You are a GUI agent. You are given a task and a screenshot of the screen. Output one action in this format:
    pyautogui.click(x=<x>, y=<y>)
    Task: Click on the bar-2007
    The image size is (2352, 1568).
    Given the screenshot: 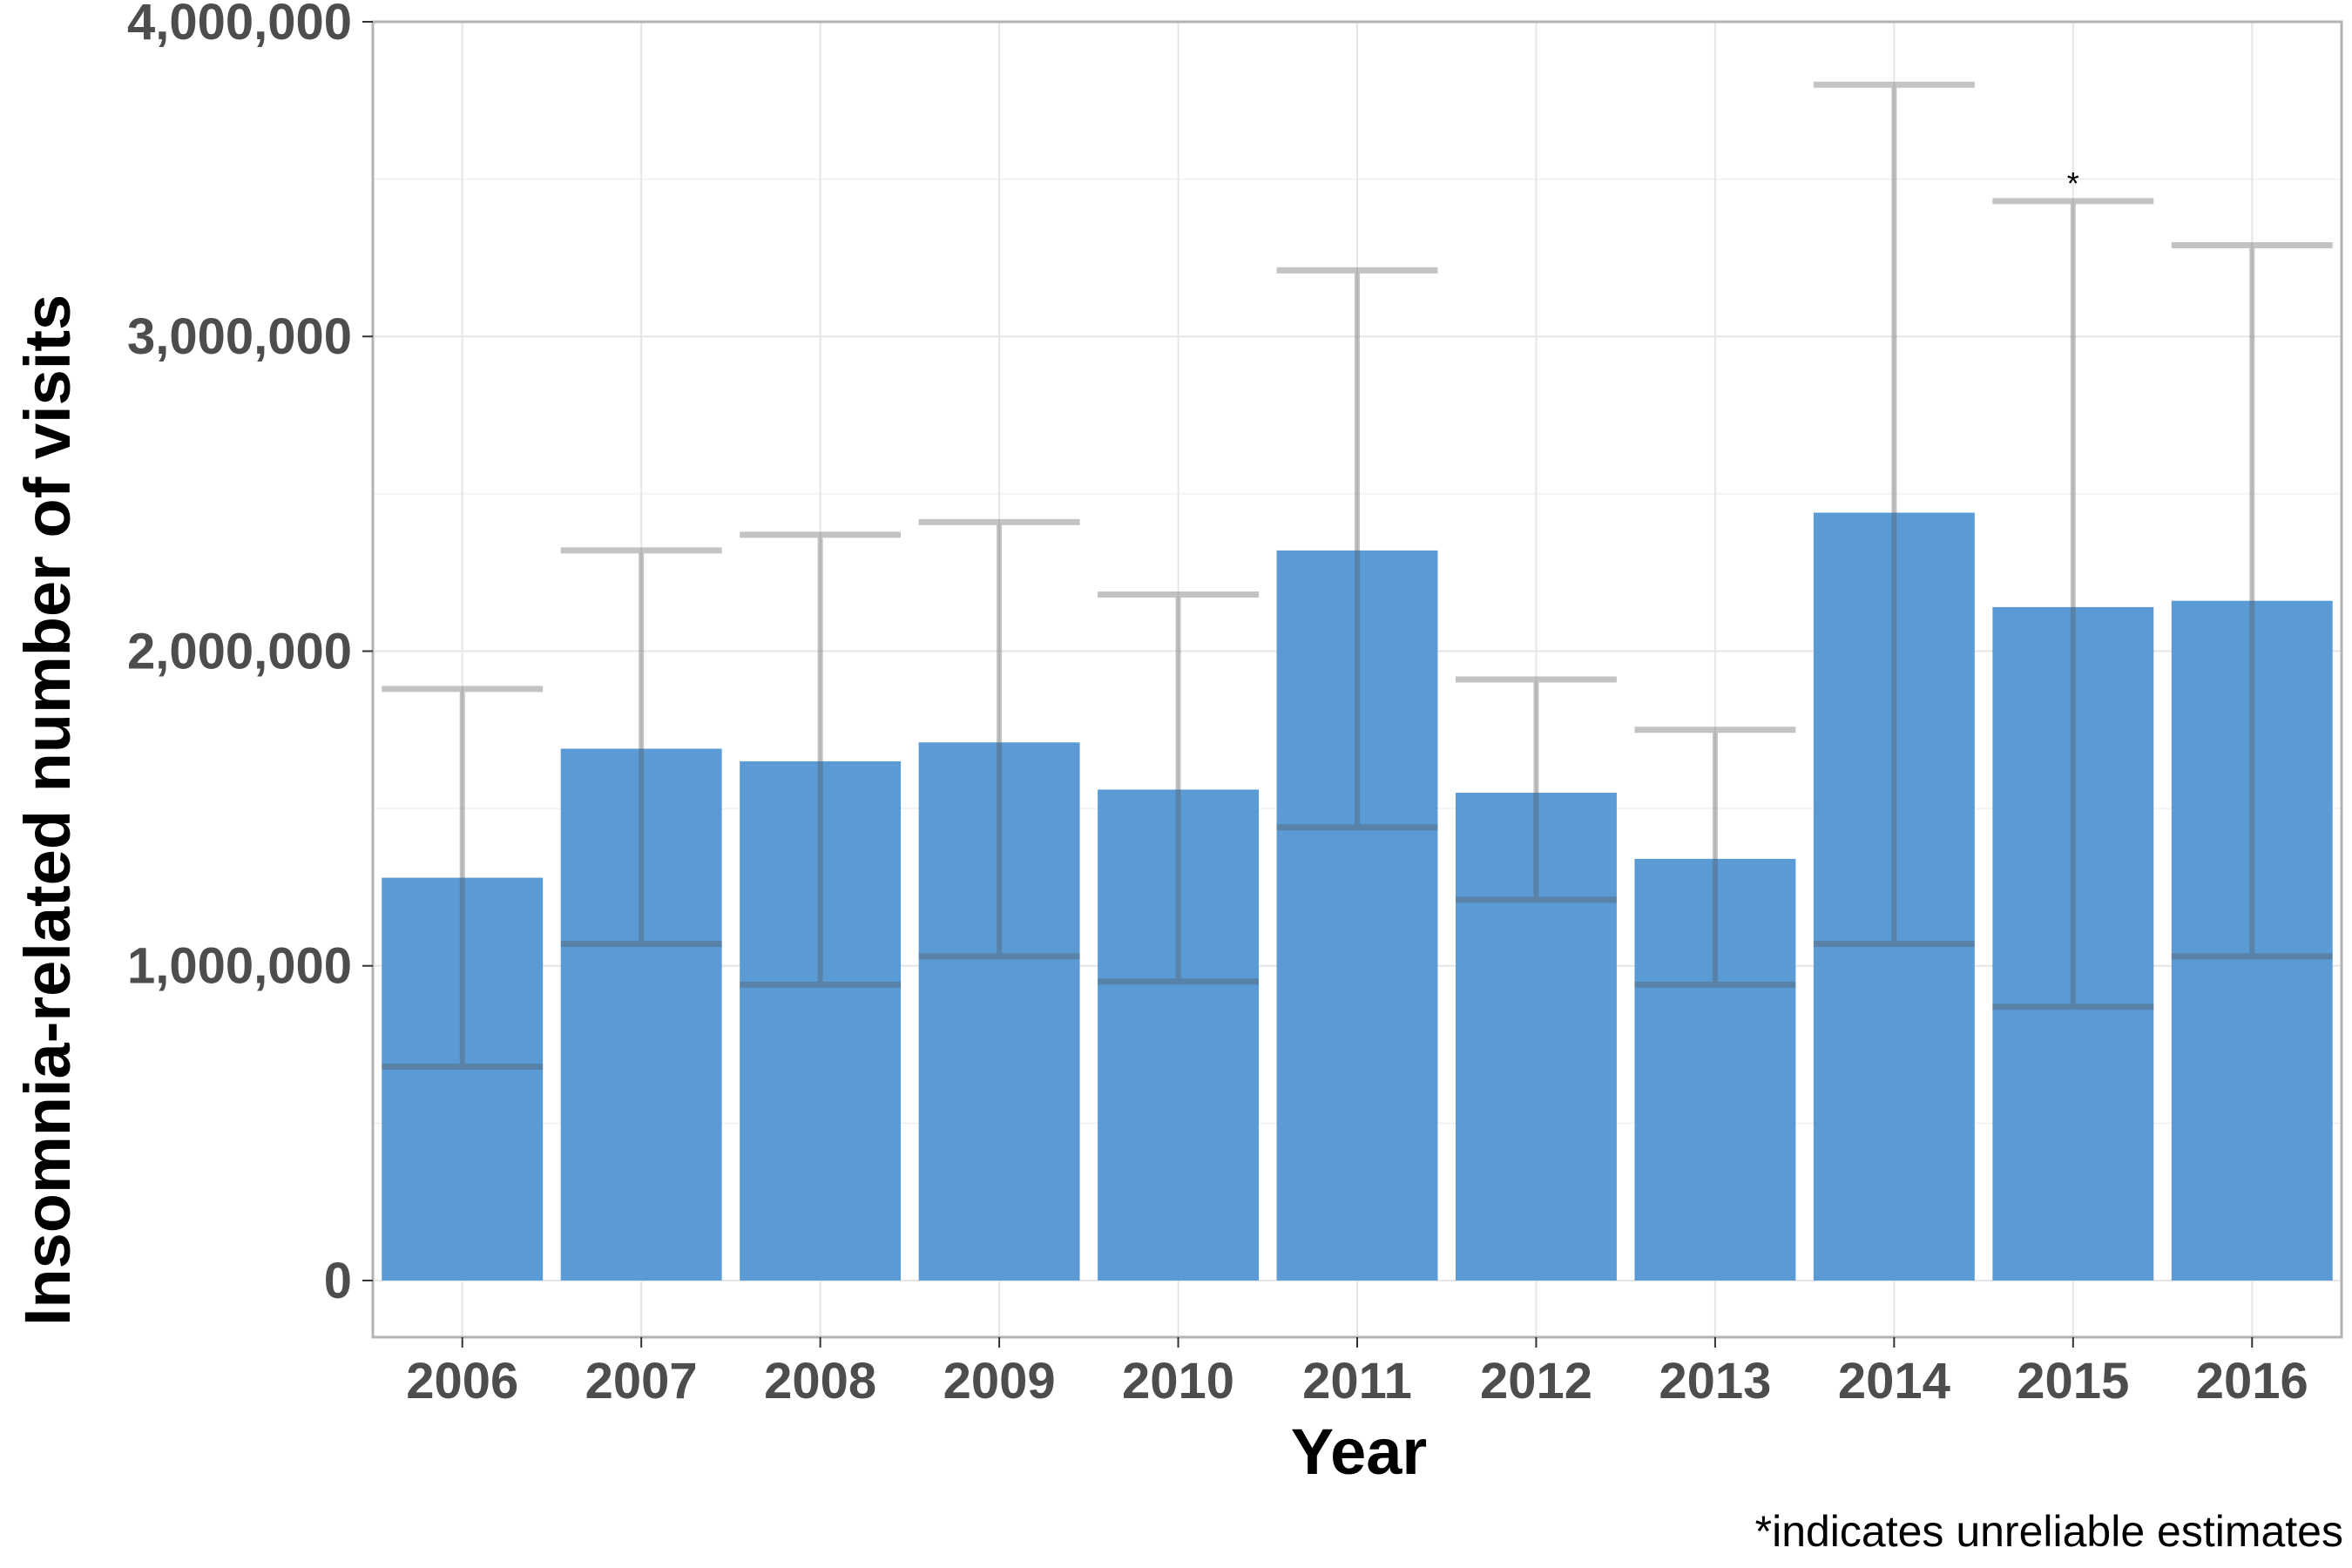 What is the action you would take?
    pyautogui.click(x=641, y=1014)
    